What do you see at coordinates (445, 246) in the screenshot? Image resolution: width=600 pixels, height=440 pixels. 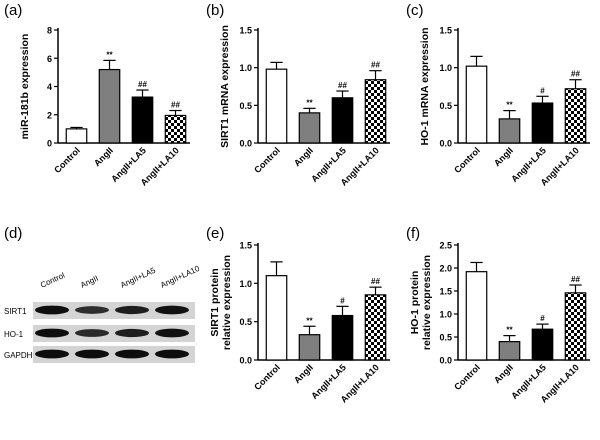 I see `y-tick-label: 2.5` at bounding box center [445, 246].